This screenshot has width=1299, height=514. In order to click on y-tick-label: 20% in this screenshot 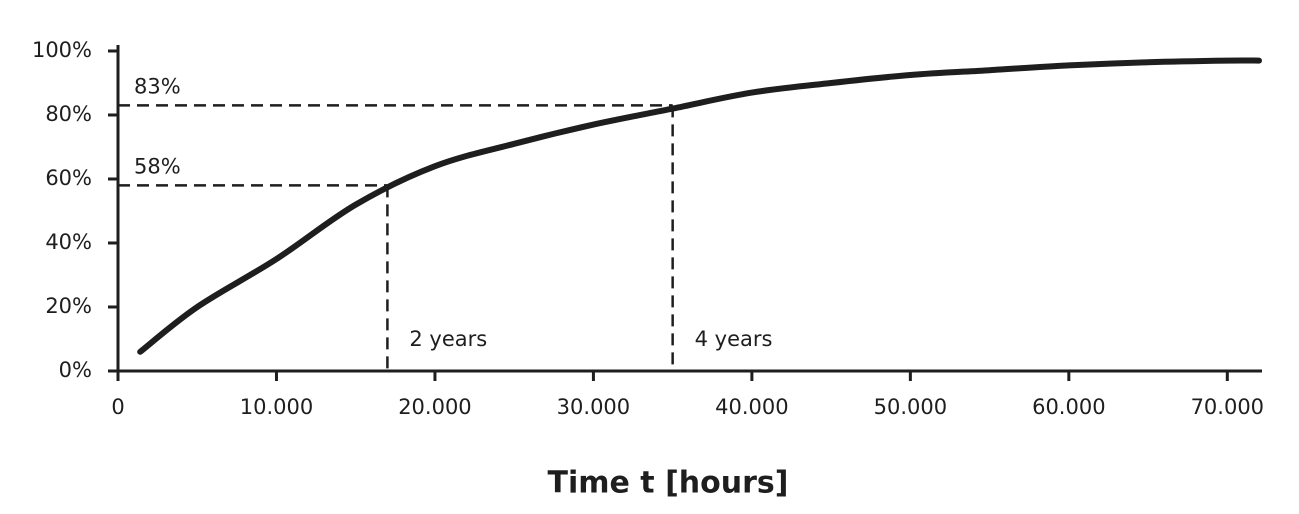, I will do `click(68, 306)`.